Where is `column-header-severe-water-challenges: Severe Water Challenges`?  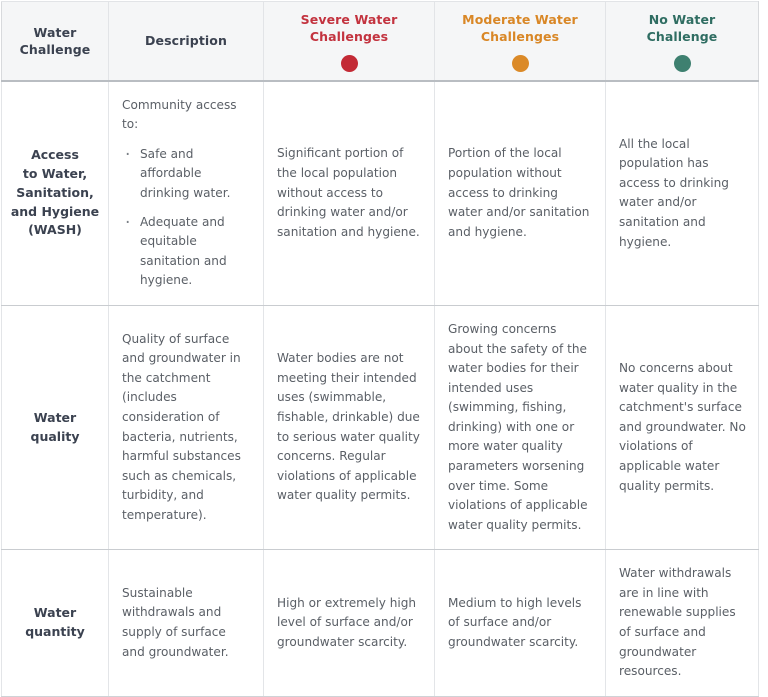 column-header-severe-water-challenges: Severe Water Challenges is located at coordinates (349, 41).